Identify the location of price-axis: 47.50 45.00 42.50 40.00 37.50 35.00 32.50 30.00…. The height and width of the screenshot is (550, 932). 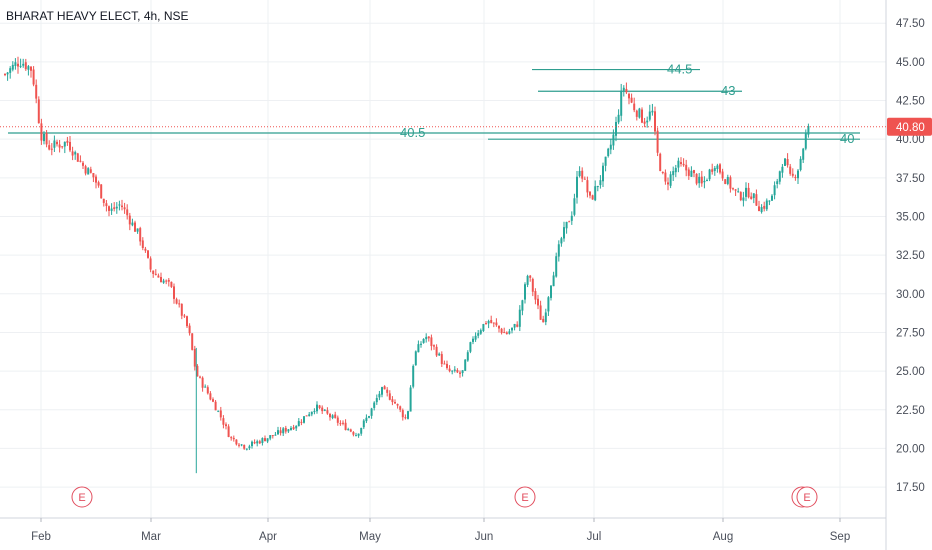
(910, 256).